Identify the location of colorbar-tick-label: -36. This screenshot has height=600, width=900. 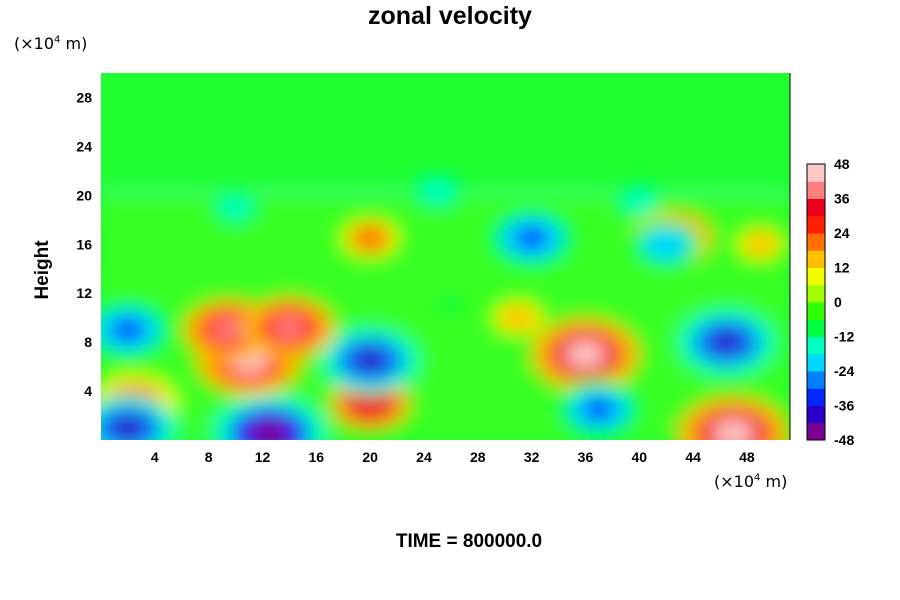
(844, 406).